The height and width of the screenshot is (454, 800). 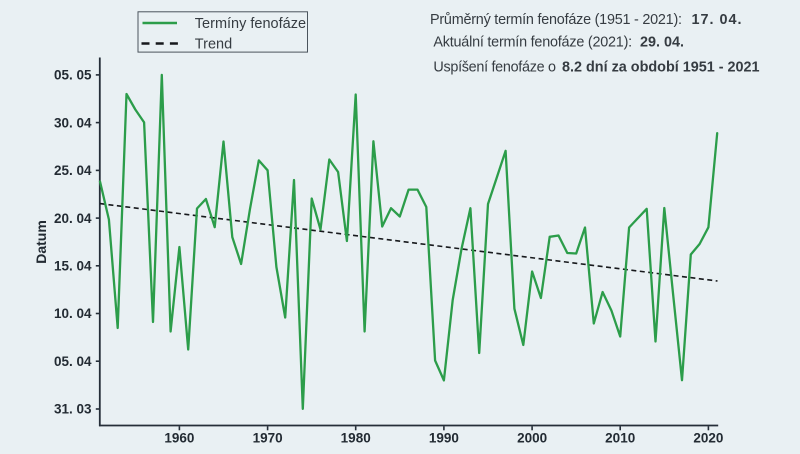 What do you see at coordinates (444, 438) in the screenshot?
I see `svg-text: 1990` at bounding box center [444, 438].